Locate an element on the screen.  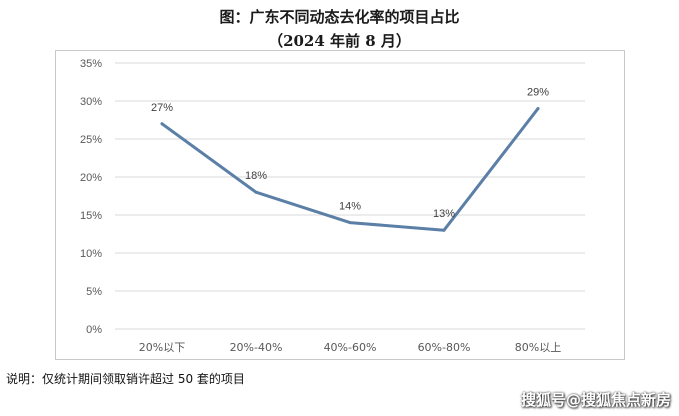
chart-subtitle: （2024 年前 8 月） is located at coordinates (339, 41).